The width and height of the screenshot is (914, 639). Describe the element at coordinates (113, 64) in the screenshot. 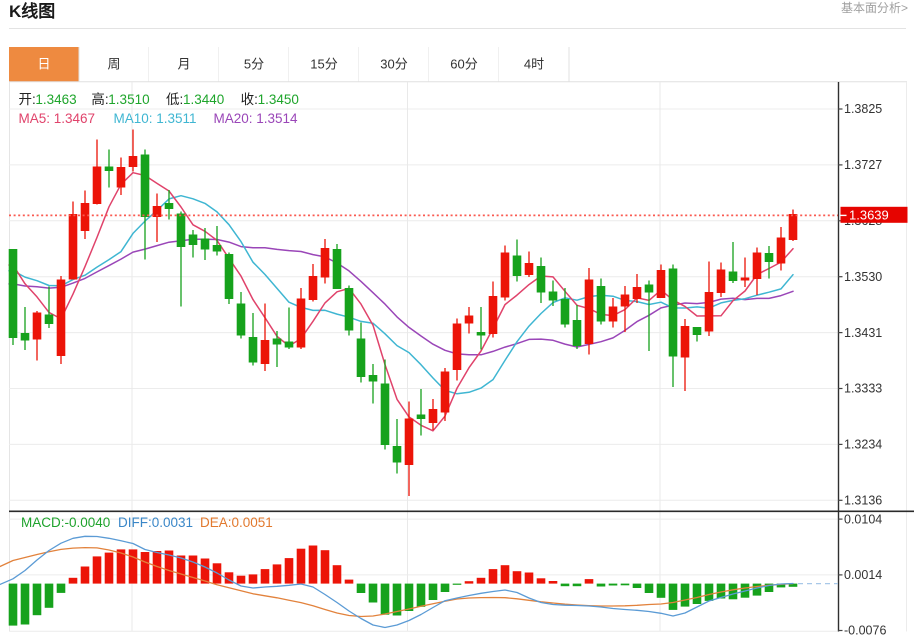

I see `svg-text: 周` at that location.